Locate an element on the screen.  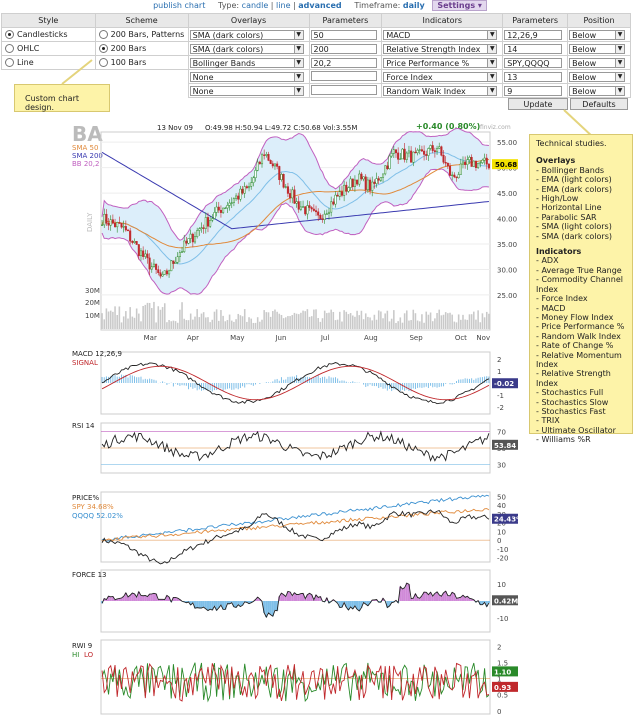
indicator-select: Price Performance % ▼ is located at coordinates (440, 62).